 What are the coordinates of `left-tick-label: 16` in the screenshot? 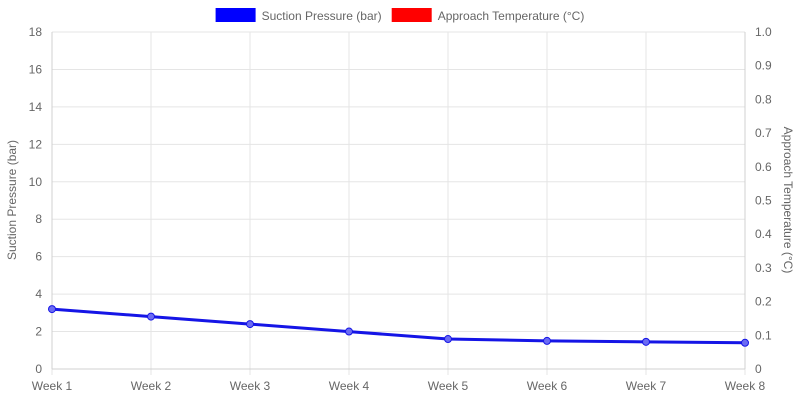 It's located at (36, 69).